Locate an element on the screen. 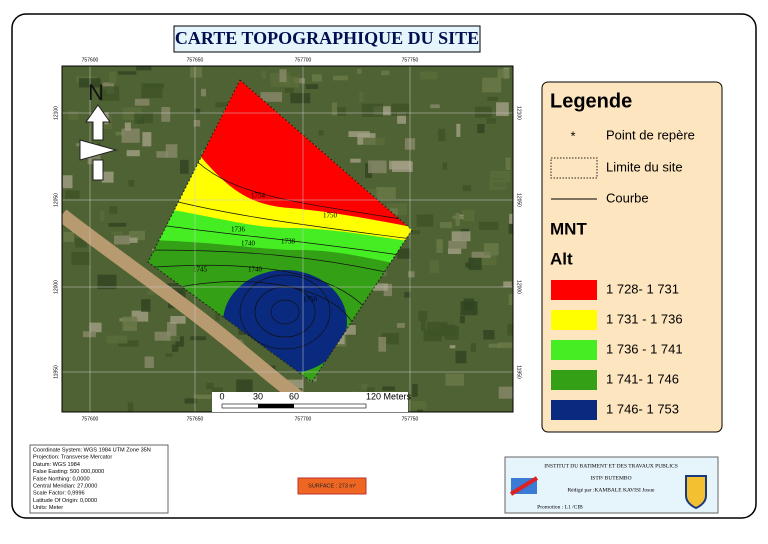  scale-label: 30 is located at coordinates (258, 396).